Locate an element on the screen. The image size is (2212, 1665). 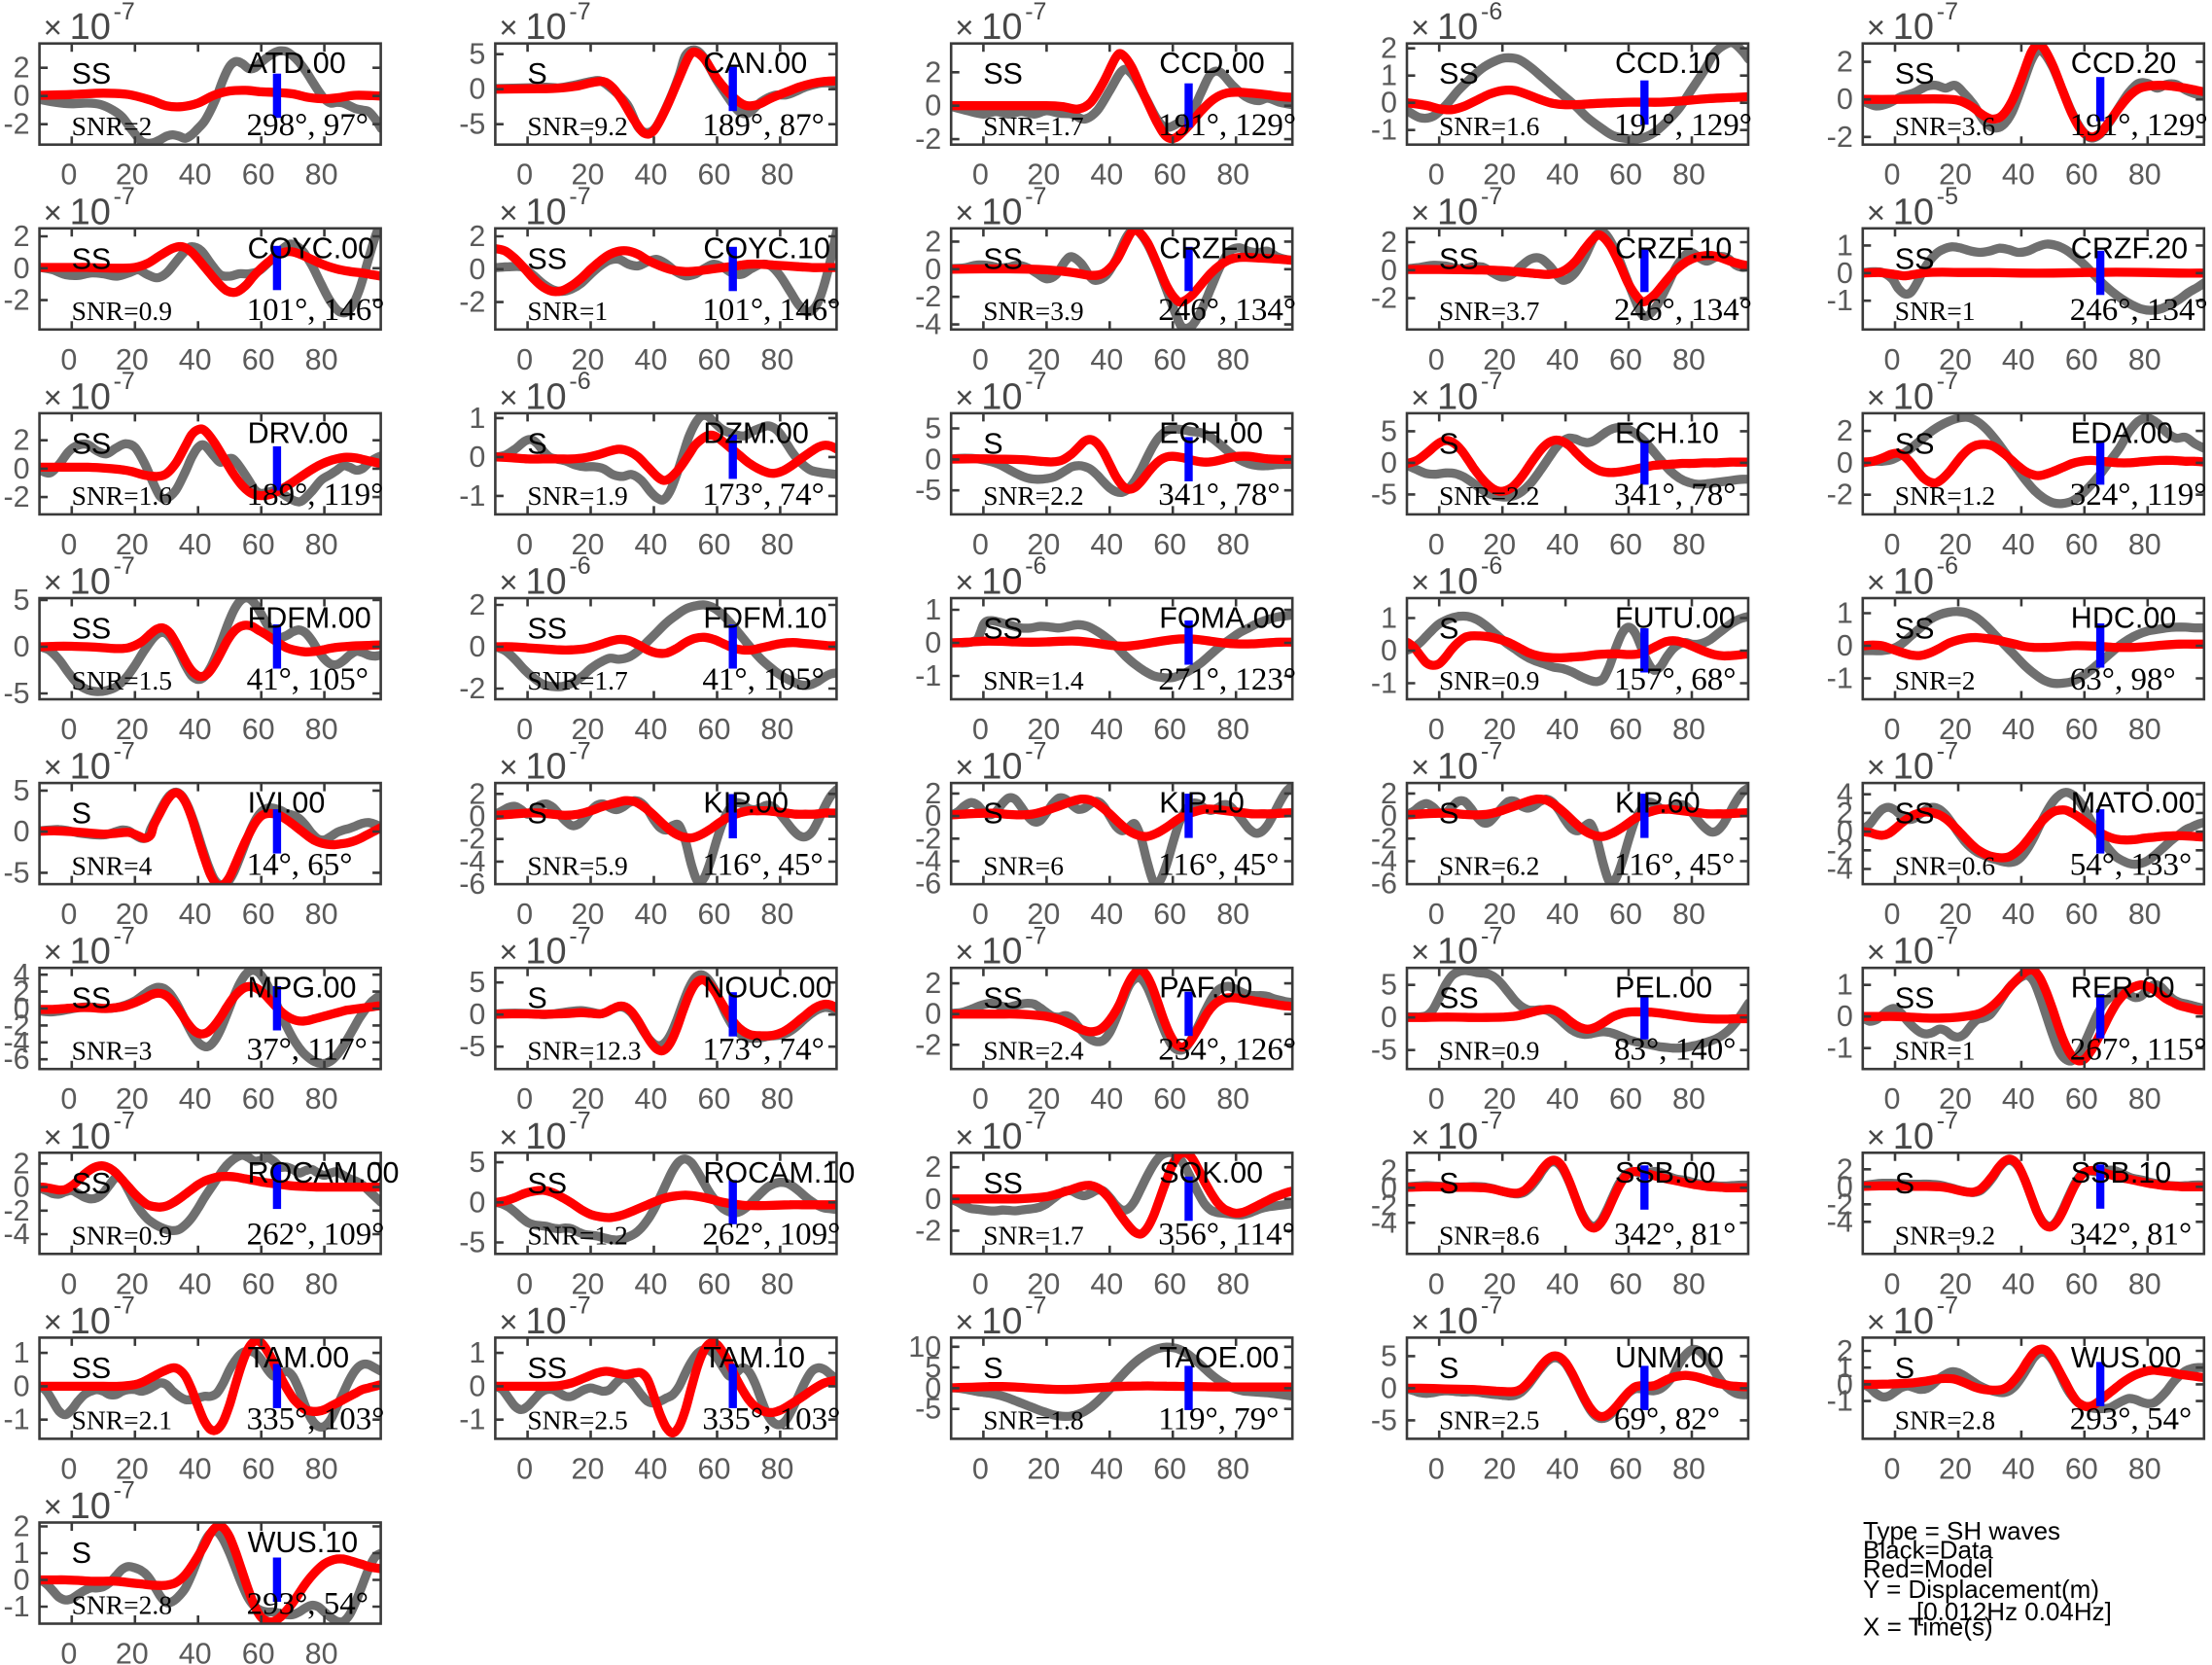
svg-text: RER.00 is located at coordinates (2123, 988).